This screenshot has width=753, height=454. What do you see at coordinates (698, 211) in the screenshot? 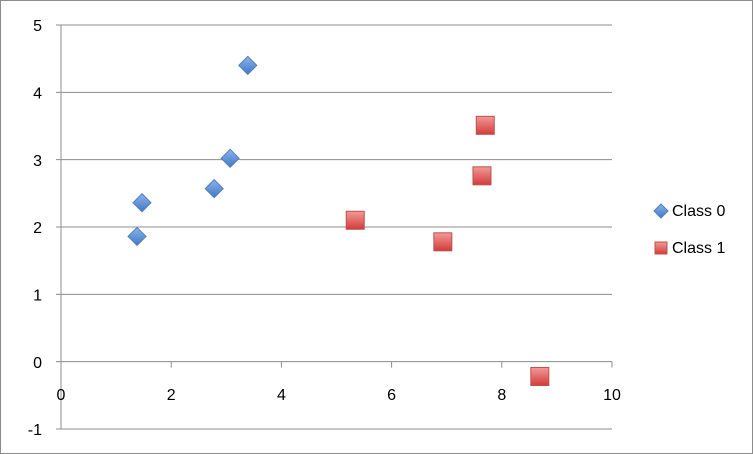
I see `legend-label: Class 0` at bounding box center [698, 211].